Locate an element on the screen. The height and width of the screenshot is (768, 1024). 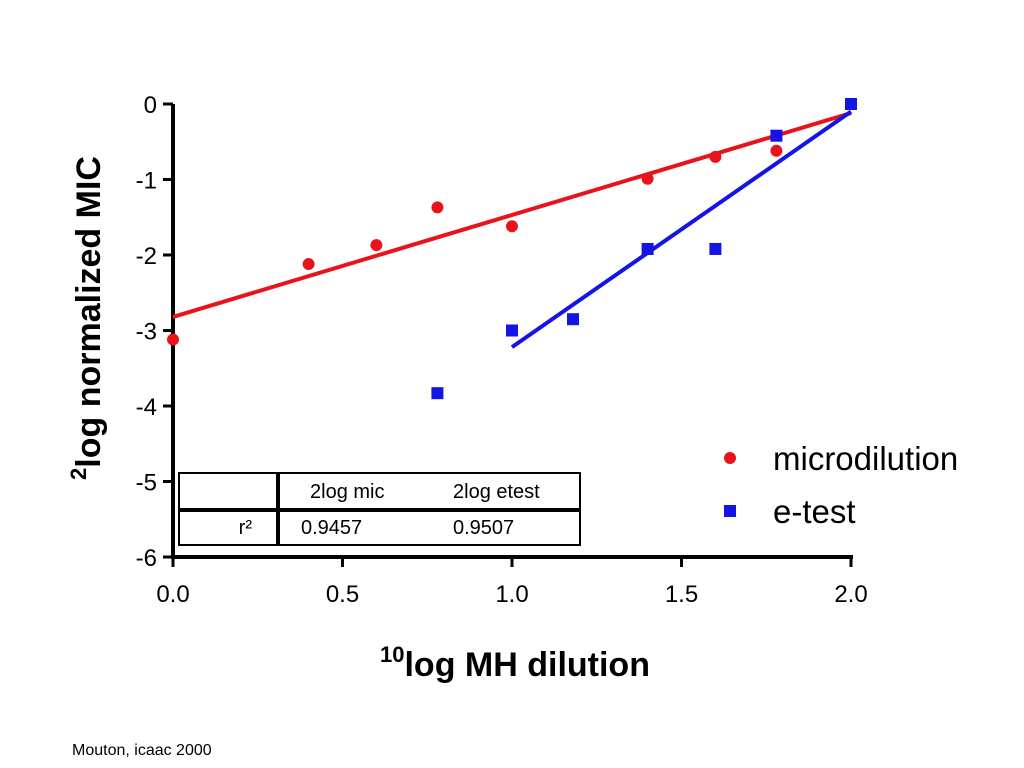
x-axis-title: 10log MH dilution is located at coordinates (515, 663).